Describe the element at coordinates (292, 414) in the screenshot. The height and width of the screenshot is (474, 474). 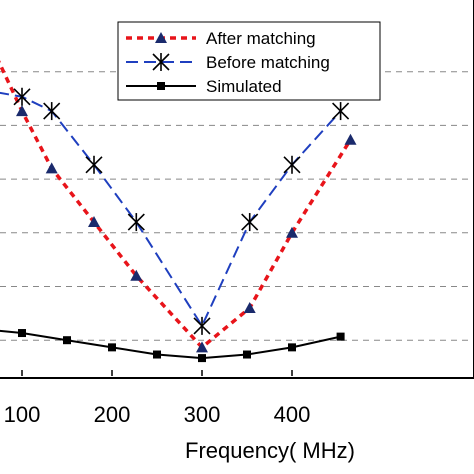
I see `x-tick-label-400: 400` at that location.